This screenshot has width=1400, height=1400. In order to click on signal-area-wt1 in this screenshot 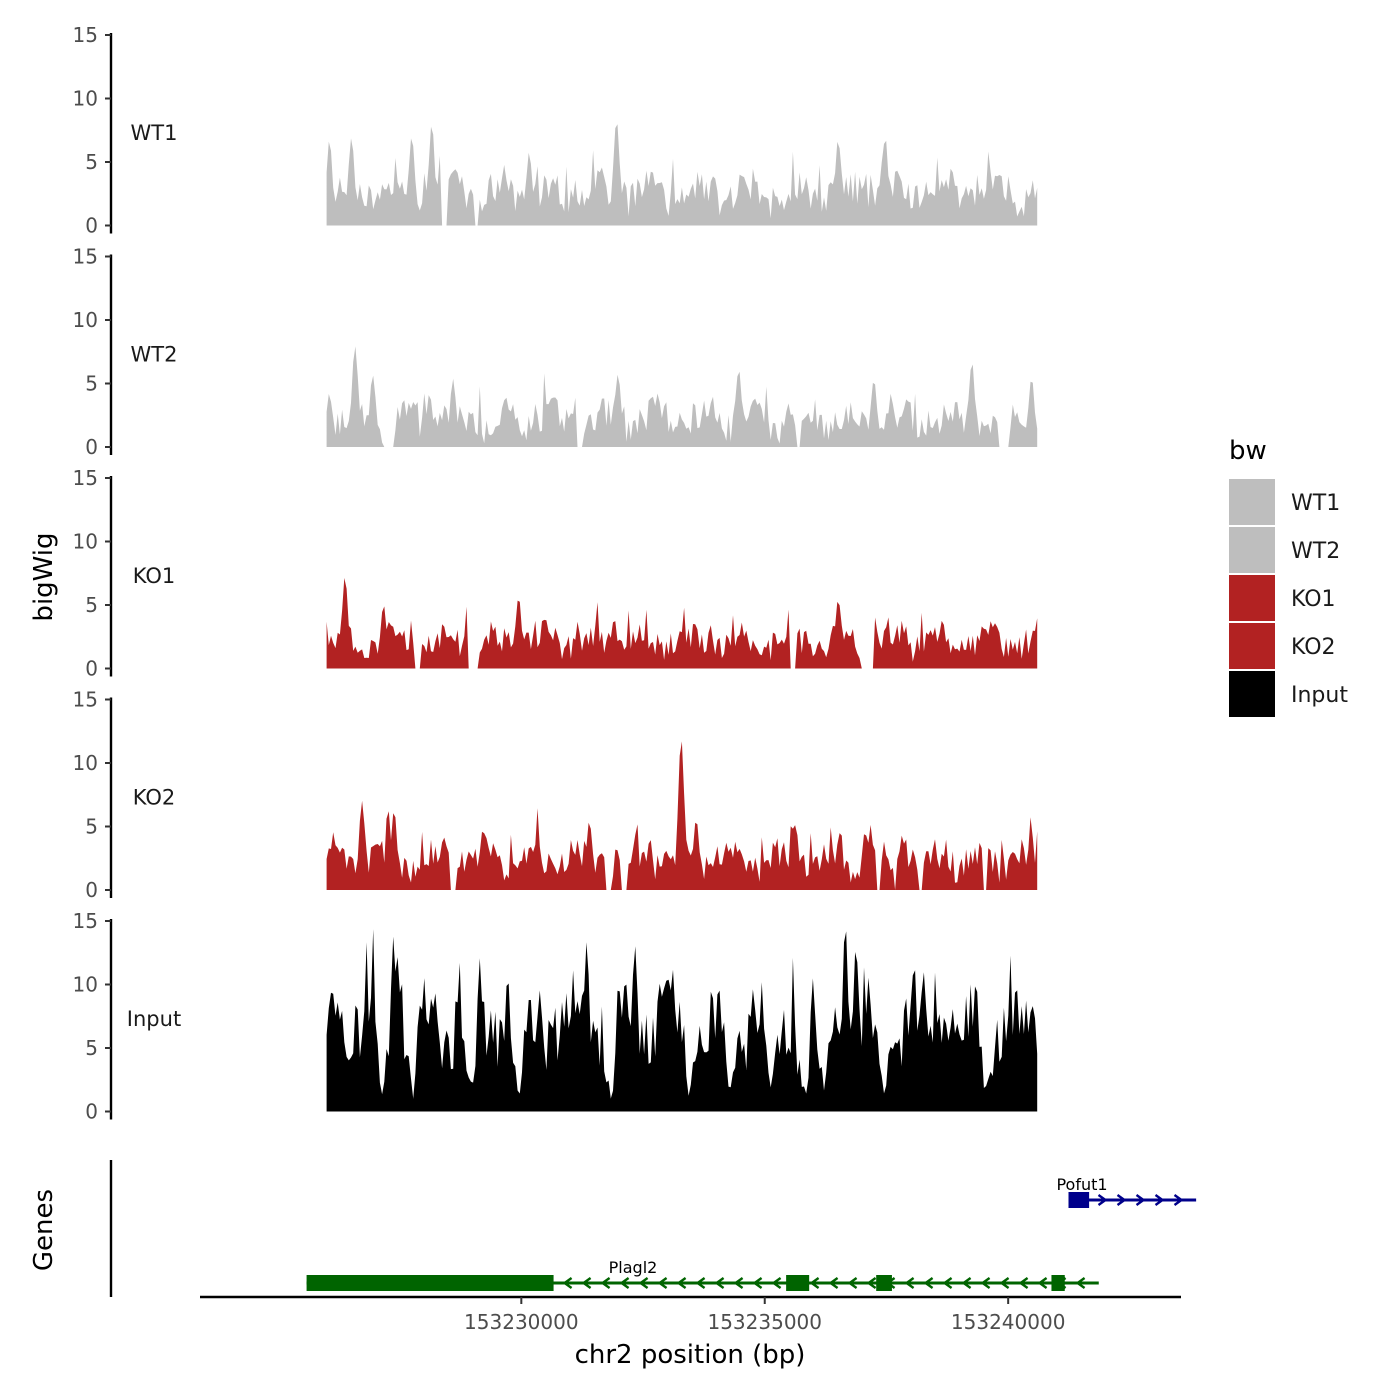, I will do `click(682, 175)`.